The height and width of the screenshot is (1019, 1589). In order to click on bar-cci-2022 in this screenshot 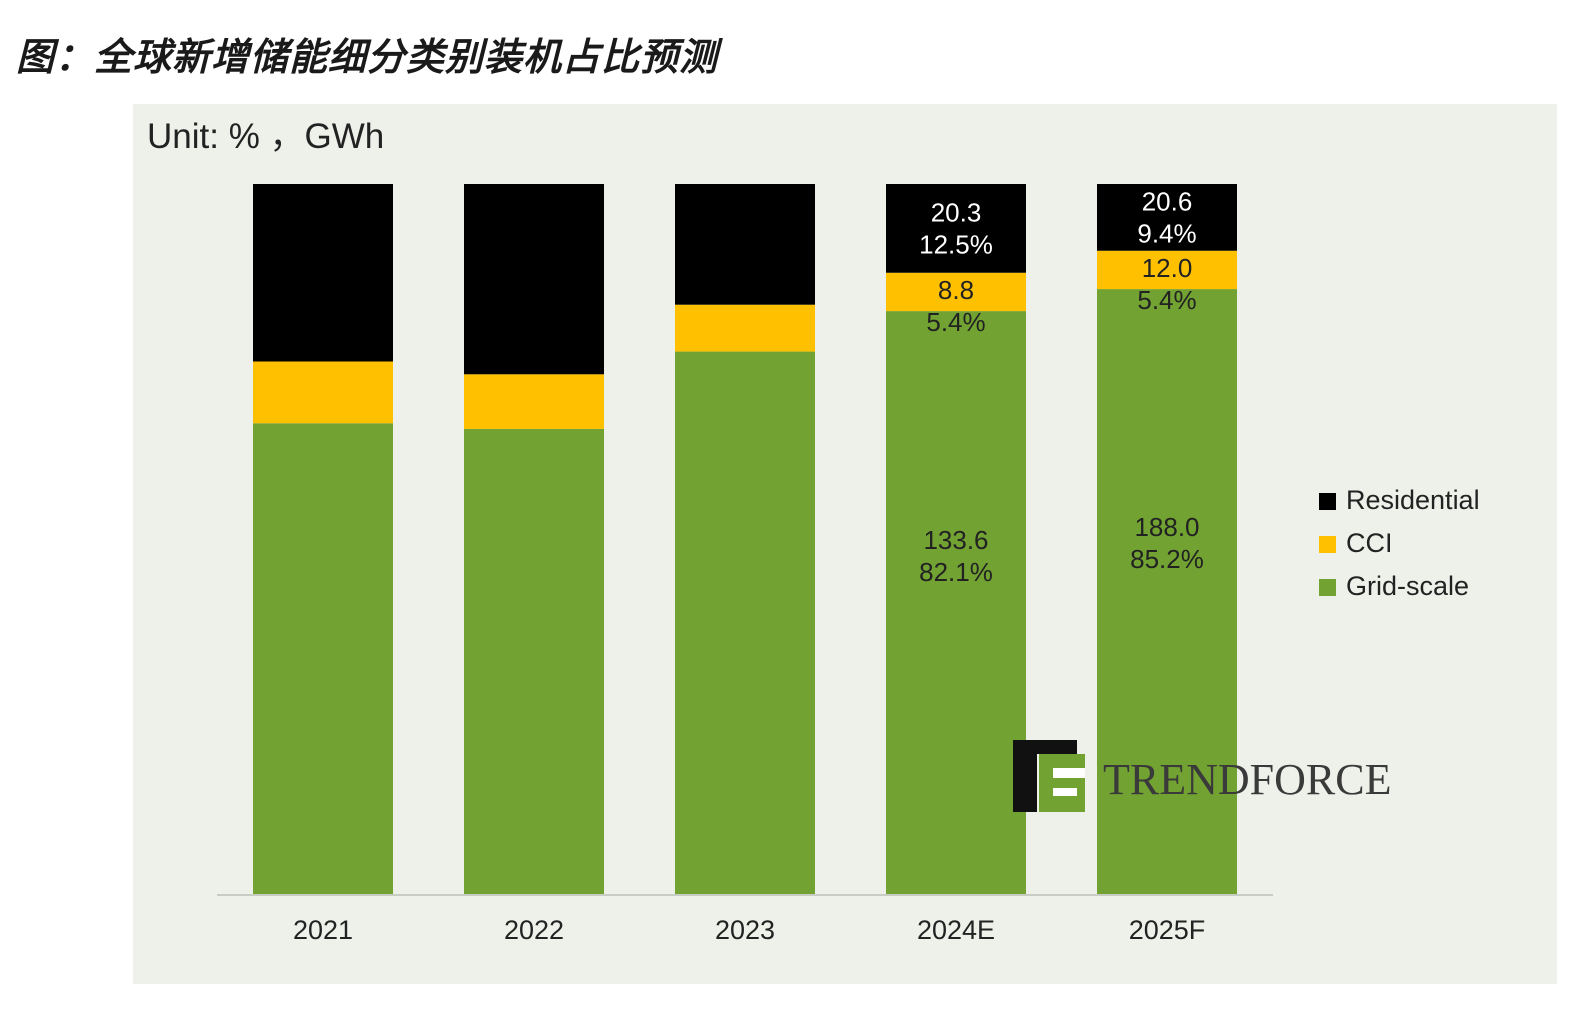, I will do `click(534, 401)`.